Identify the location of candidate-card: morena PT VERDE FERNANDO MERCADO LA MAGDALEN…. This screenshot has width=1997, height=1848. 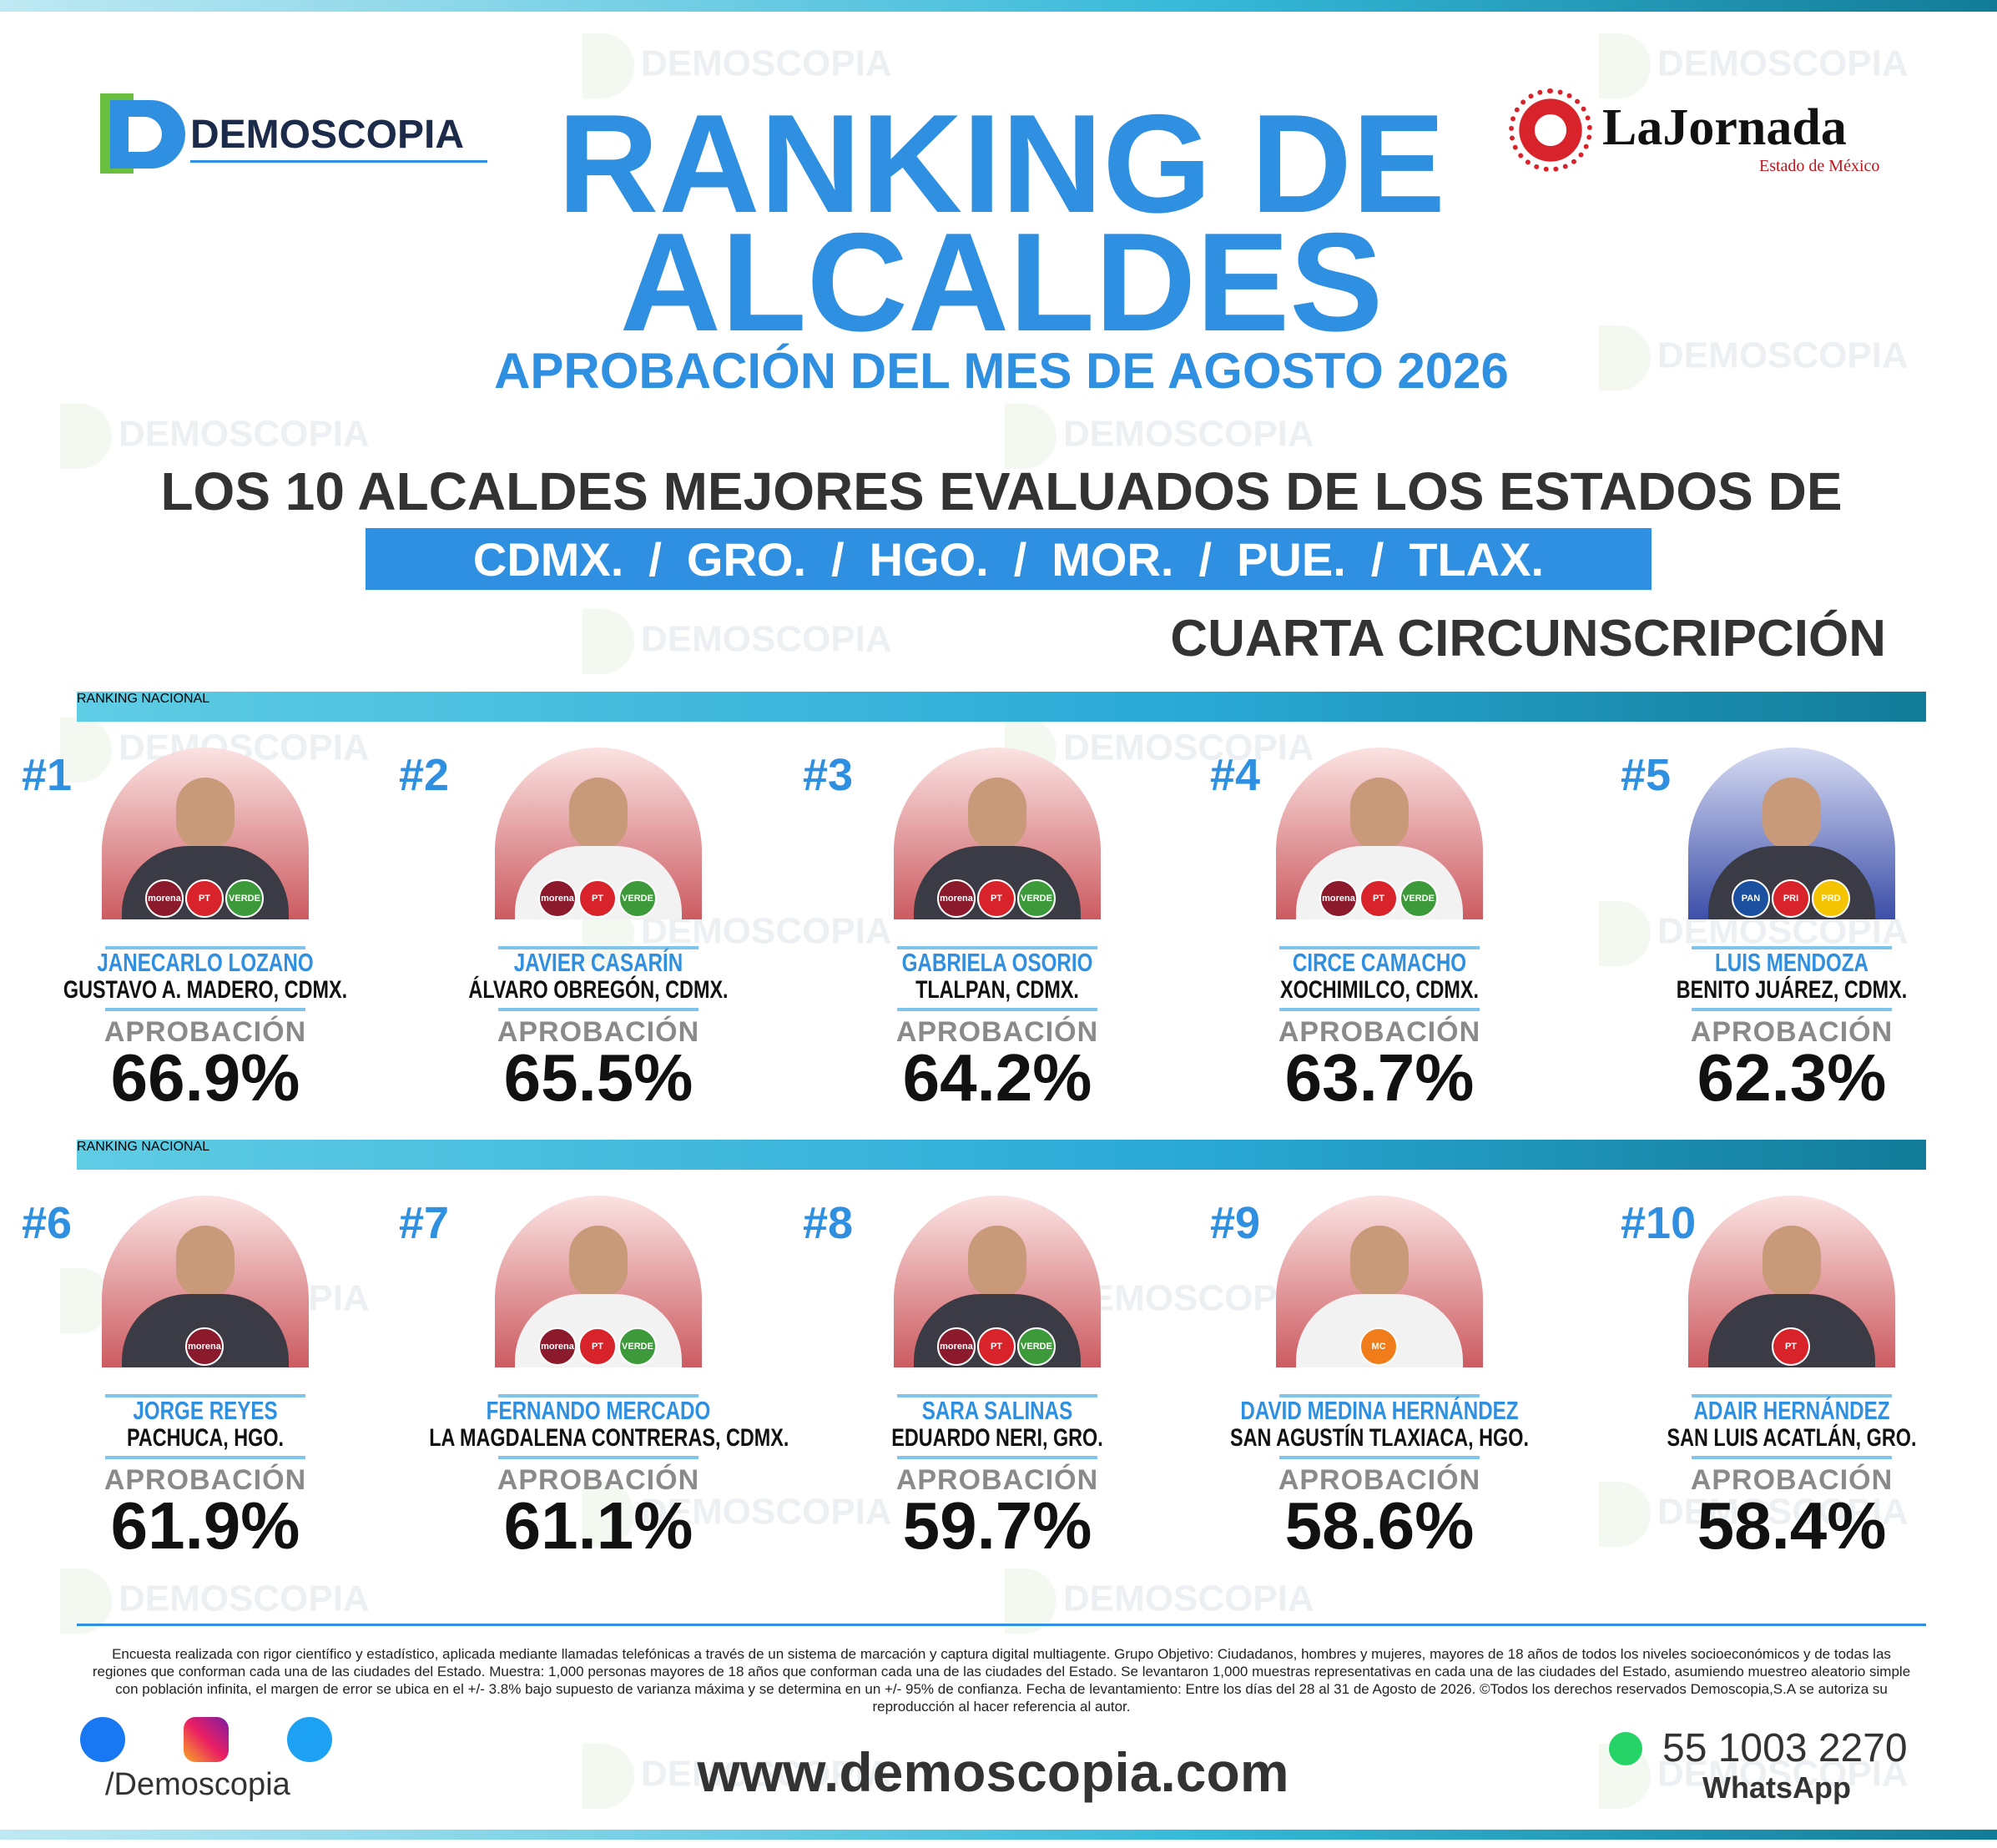
(598, 1379).